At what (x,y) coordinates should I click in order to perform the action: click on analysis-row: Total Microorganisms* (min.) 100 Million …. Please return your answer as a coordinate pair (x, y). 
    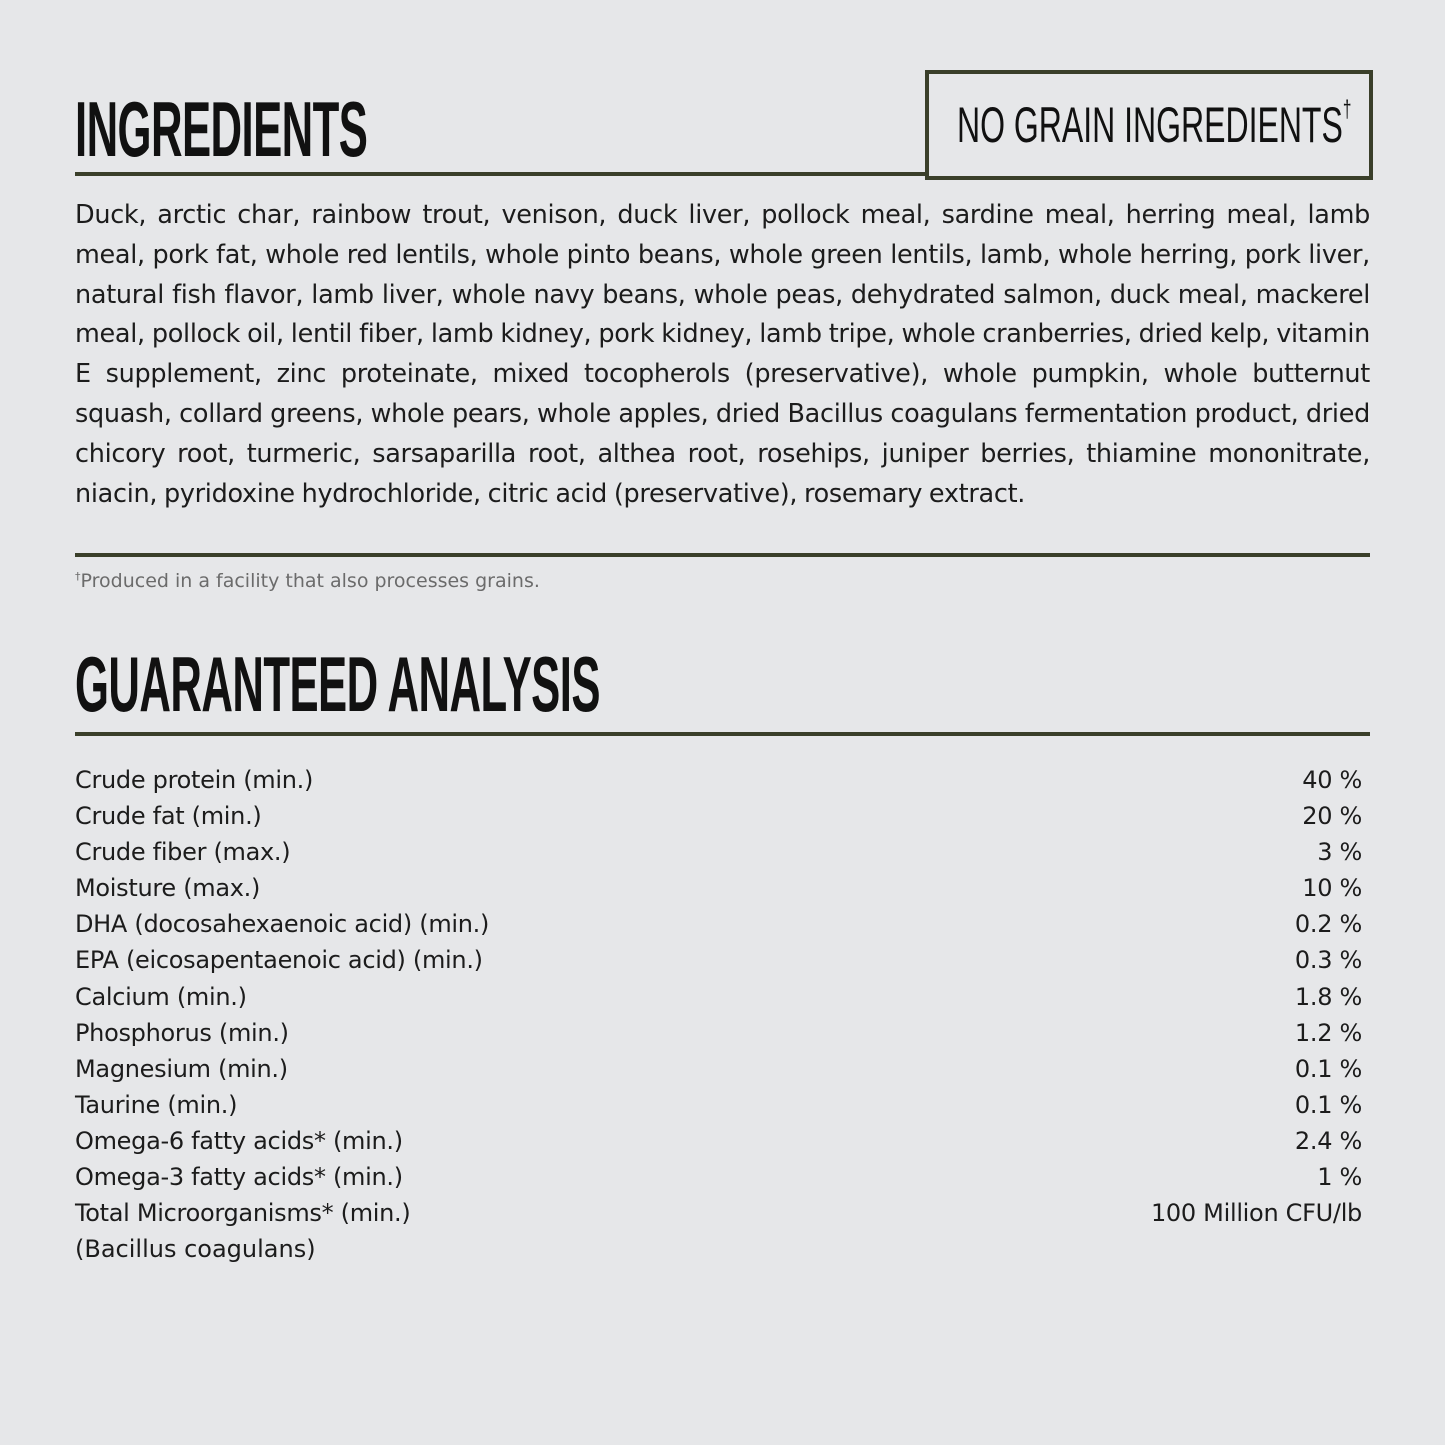
    Looking at the image, I should click on (718, 1213).